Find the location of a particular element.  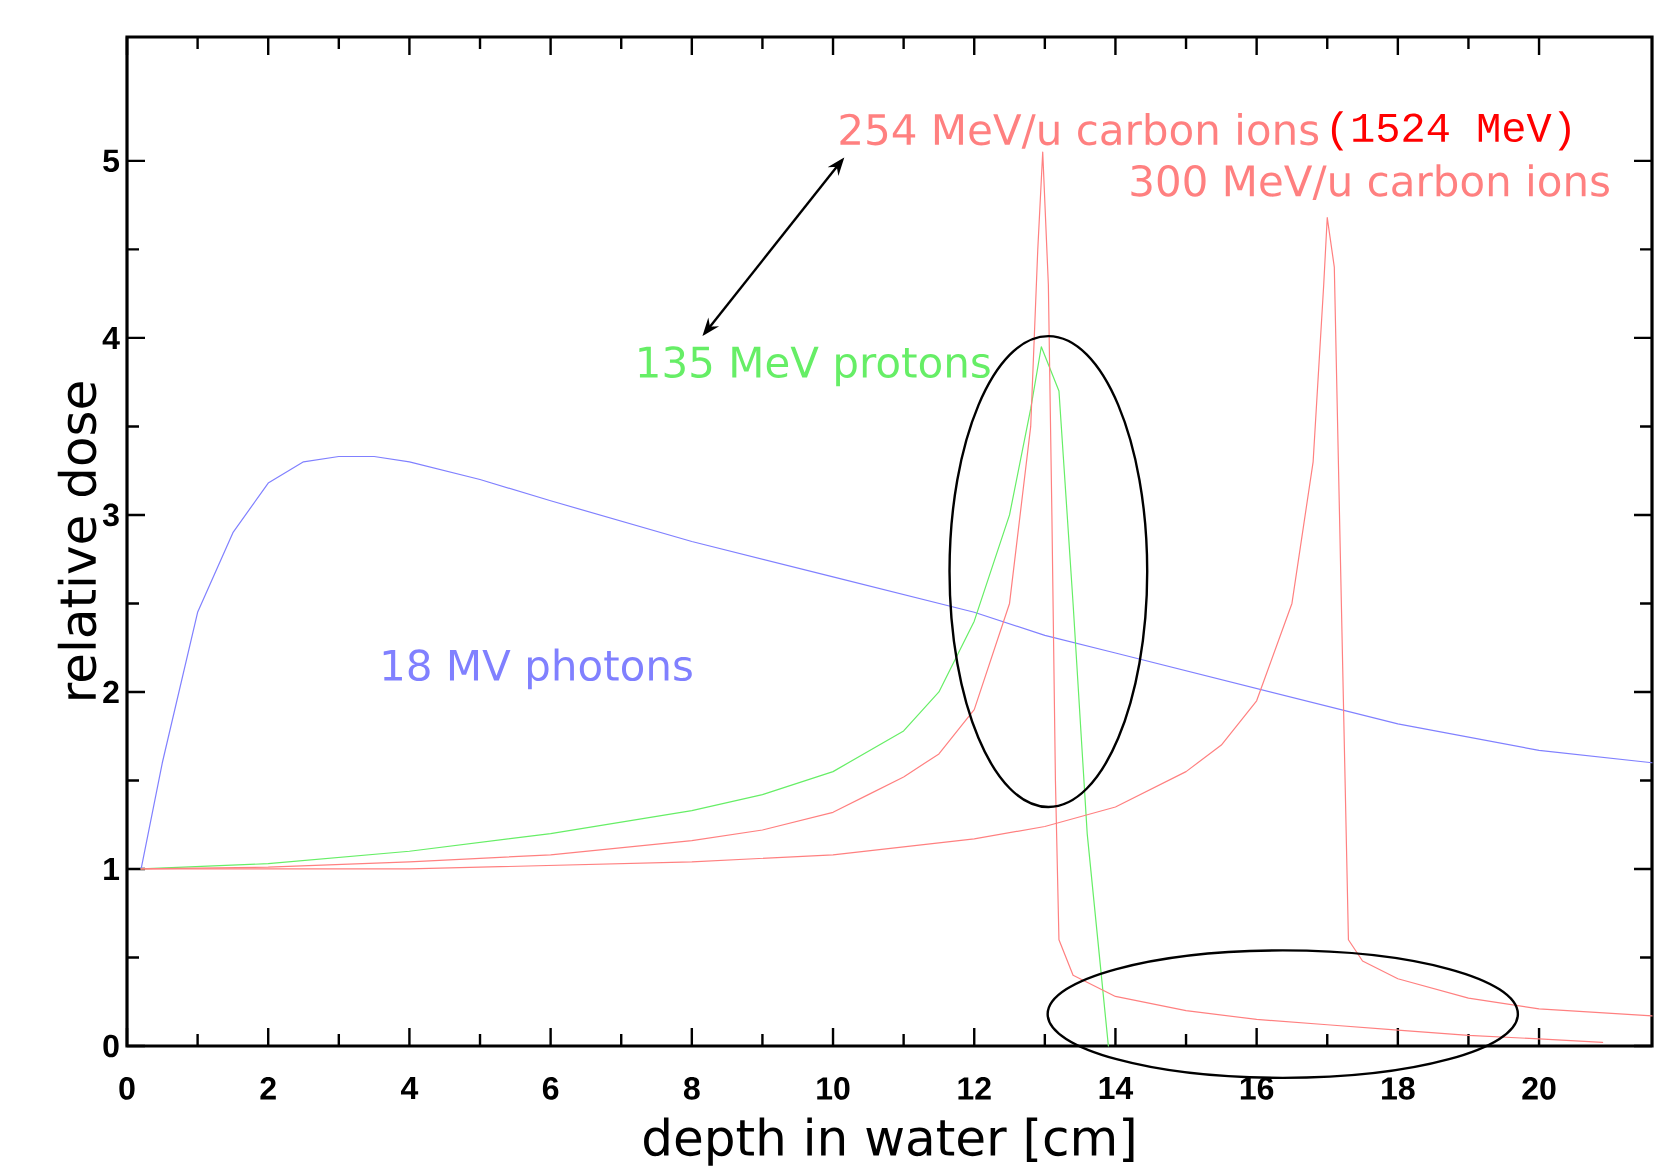

y-tick-label: 5 is located at coordinates (111, 161).